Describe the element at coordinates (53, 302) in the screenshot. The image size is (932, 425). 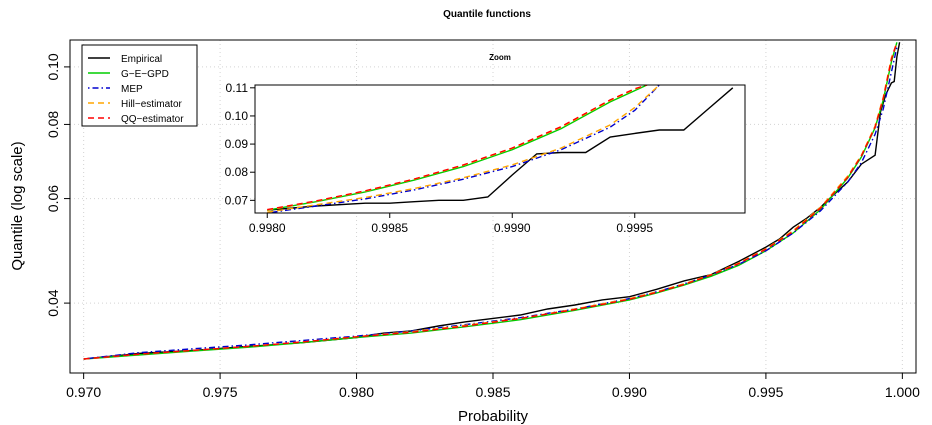
I see `y-tick-label: 0.04` at that location.